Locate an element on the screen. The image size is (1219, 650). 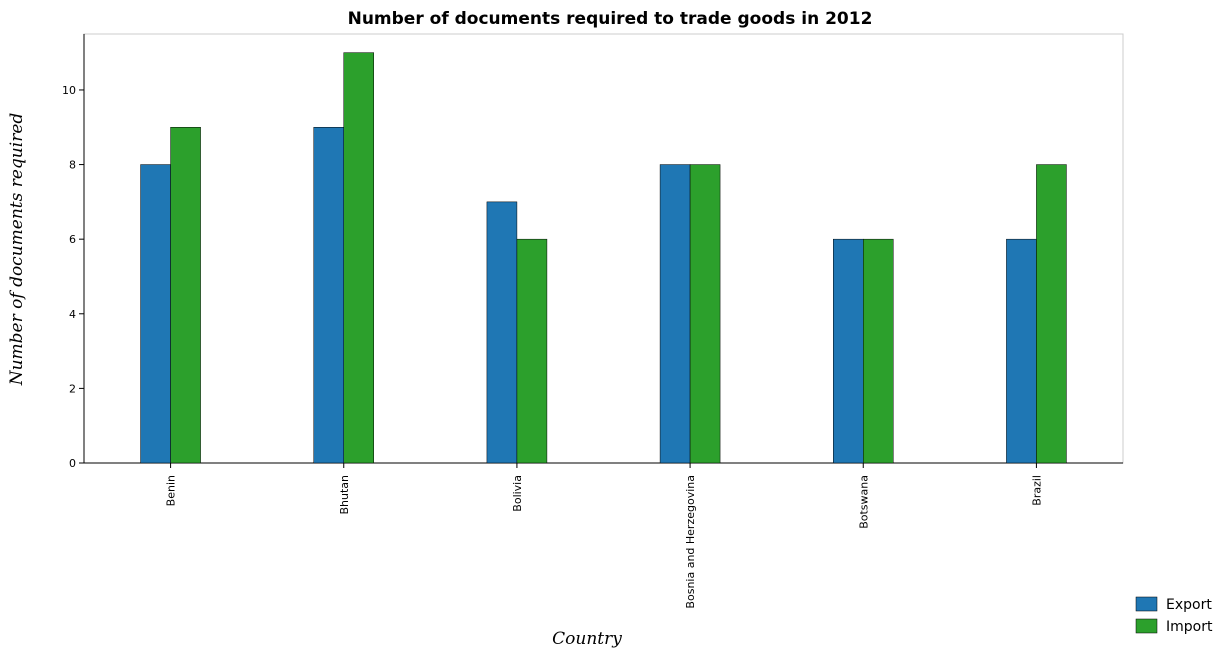
x-tick-label: Brazil is located at coordinates (1036, 490).